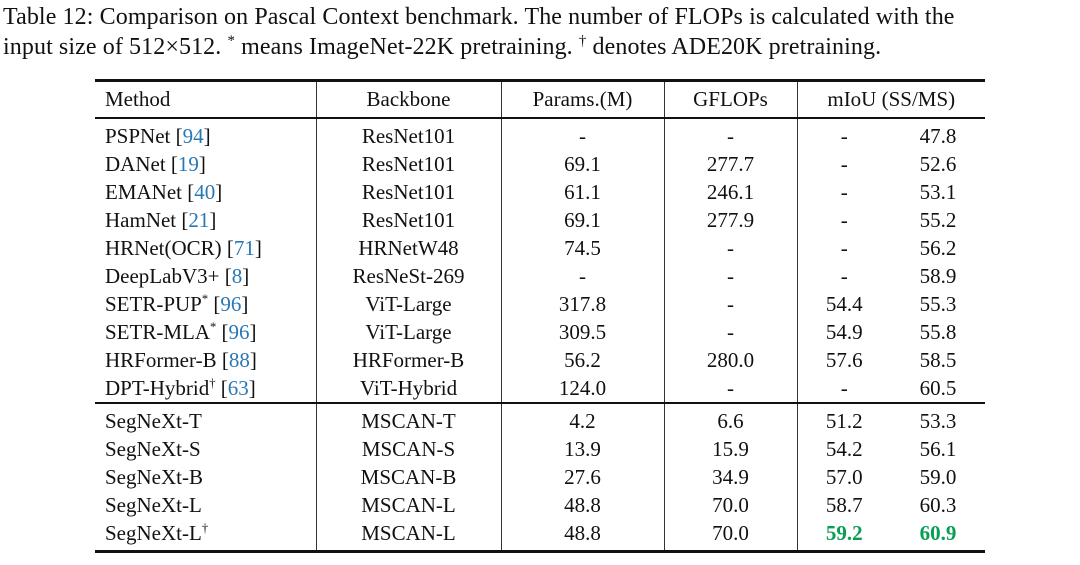 This screenshot has height=565, width=1080. I want to click on citation-ref: [63], so click(235, 387).